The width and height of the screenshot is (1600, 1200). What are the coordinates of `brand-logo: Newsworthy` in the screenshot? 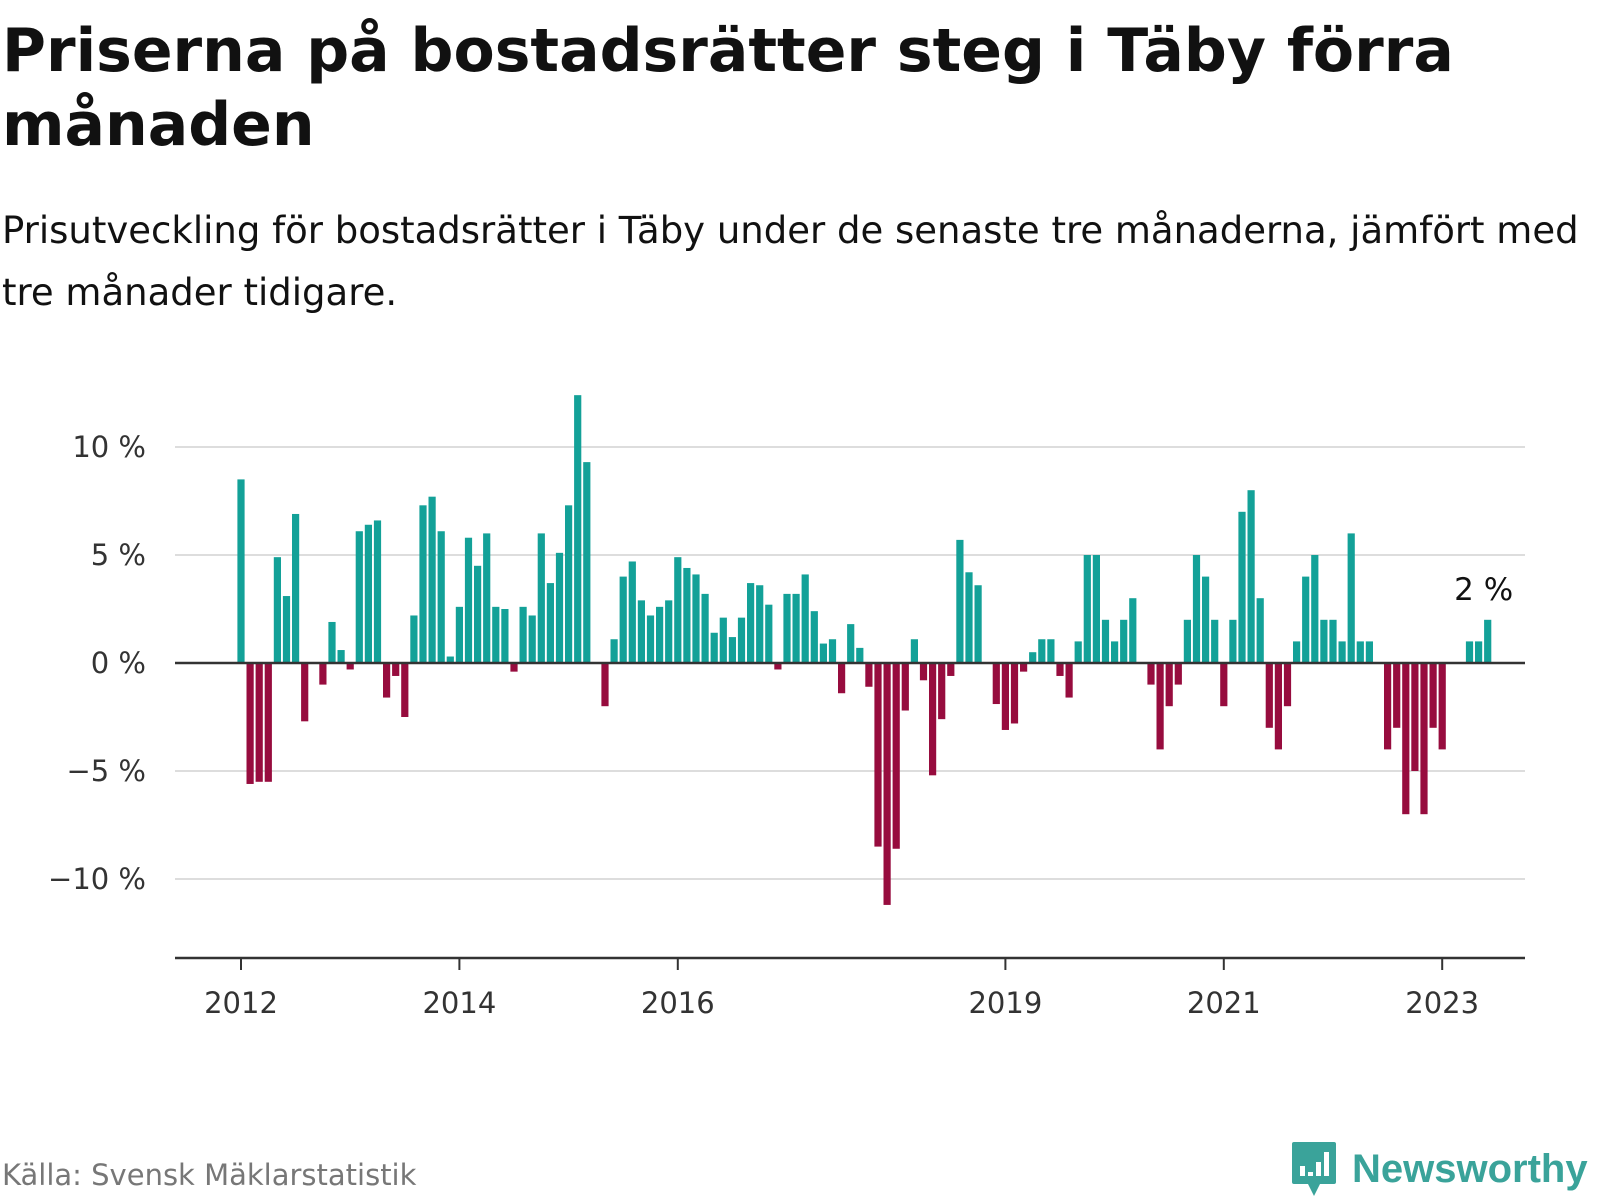 It's located at (1439, 1169).